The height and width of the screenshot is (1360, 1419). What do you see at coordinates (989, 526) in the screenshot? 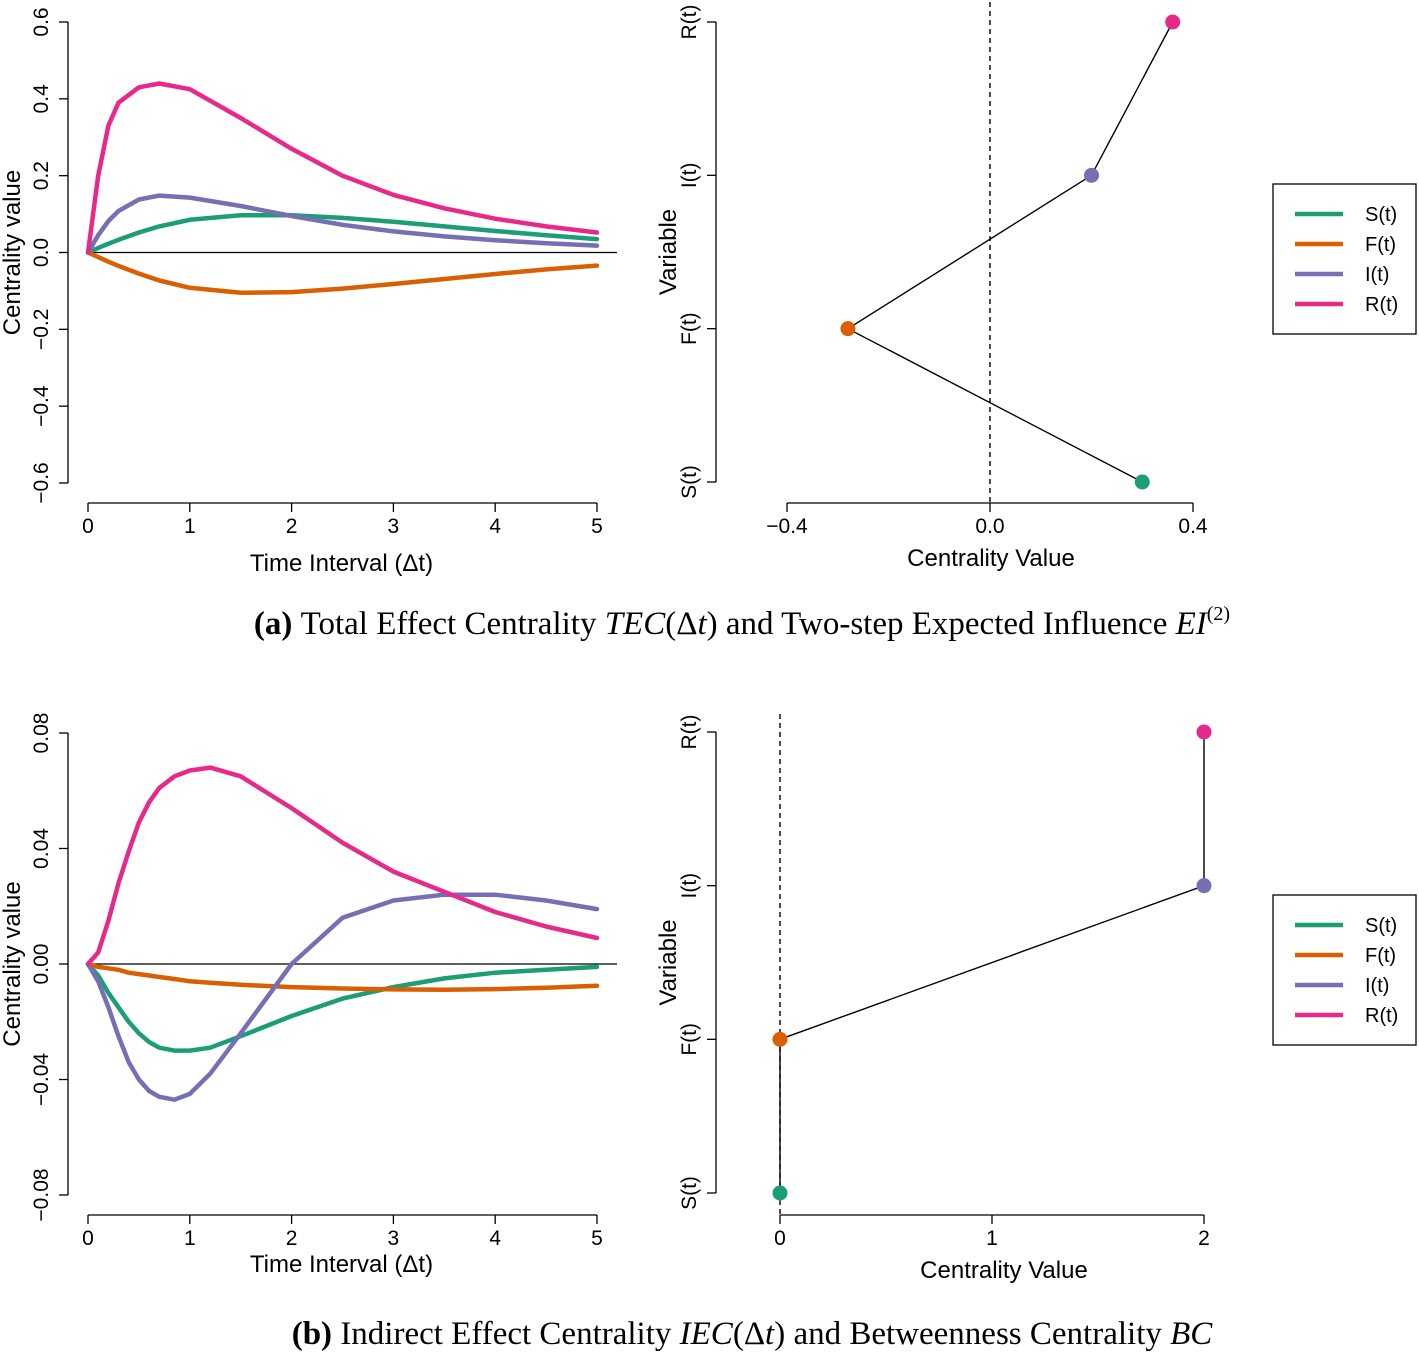
I see `x-tick-label: 0.0` at bounding box center [989, 526].